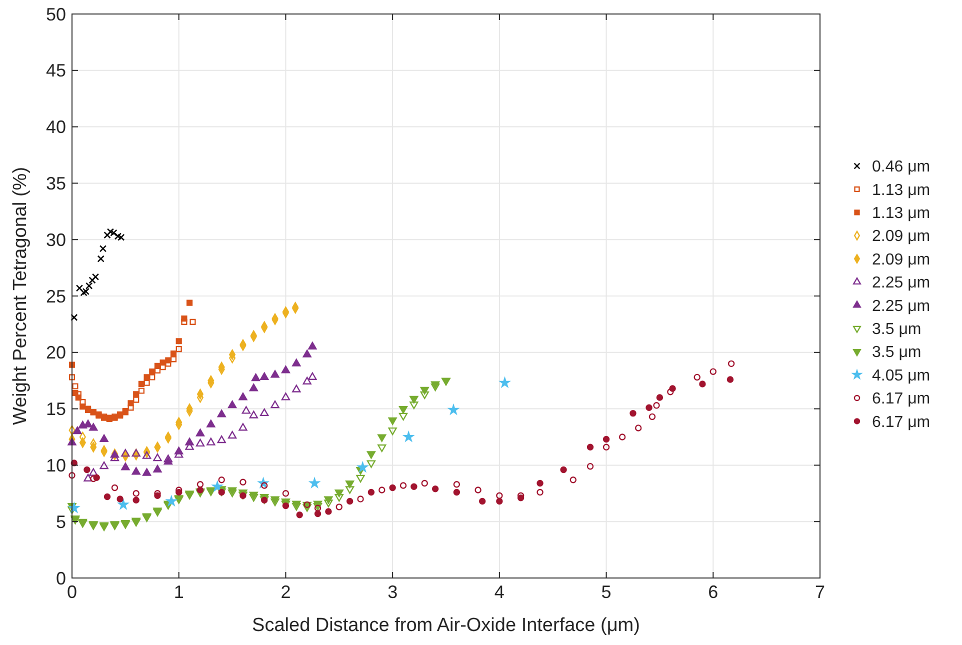  Describe the element at coordinates (56, 240) in the screenshot. I see `y-tick-label: 30` at that location.